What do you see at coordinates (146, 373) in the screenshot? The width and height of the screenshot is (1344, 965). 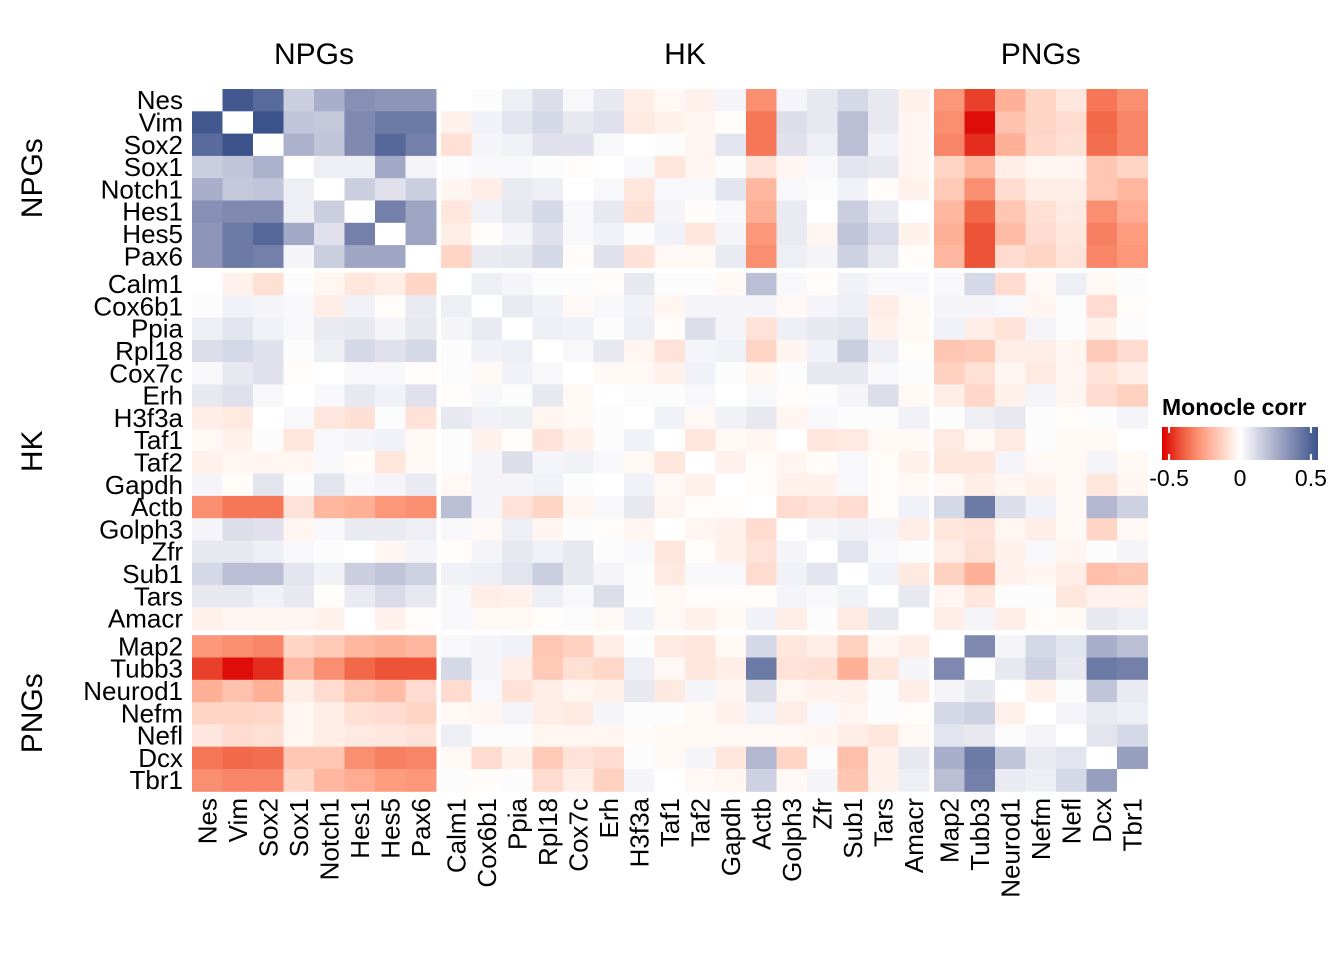 I see `row-label: Cox7c` at bounding box center [146, 373].